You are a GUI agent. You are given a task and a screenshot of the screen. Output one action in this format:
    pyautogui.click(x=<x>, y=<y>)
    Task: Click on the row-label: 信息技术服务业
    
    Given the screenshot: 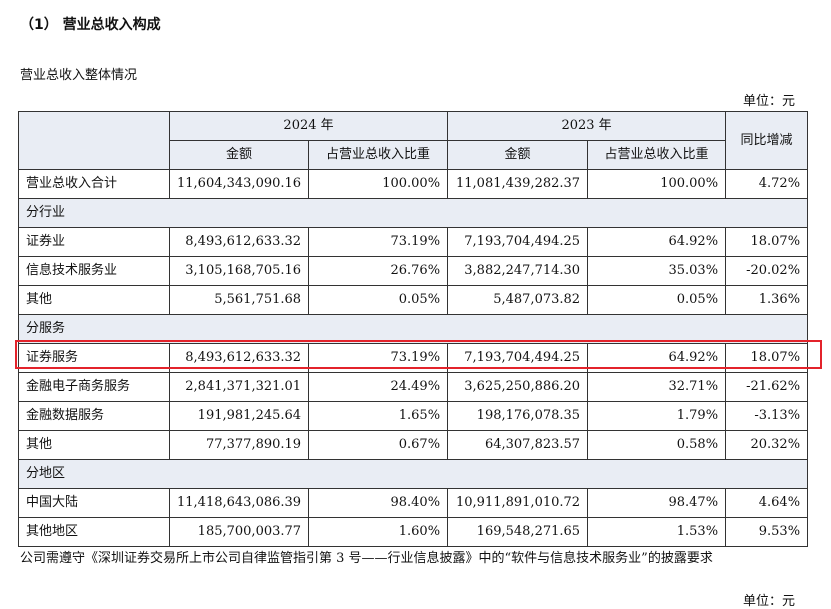 What is the action you would take?
    pyautogui.click(x=94, y=271)
    